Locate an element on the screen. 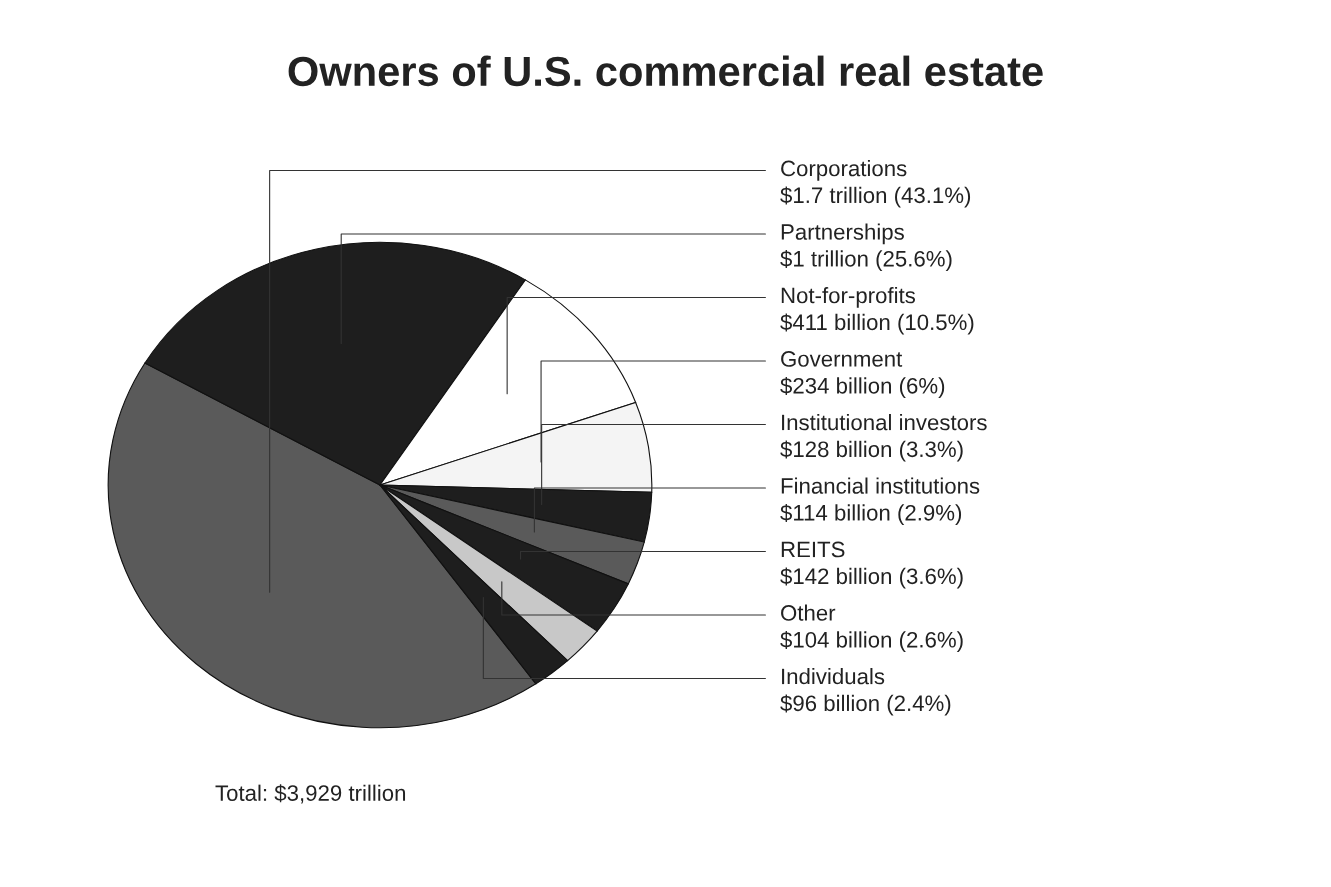  data-label: $114 billion (2.9%) is located at coordinates (871, 514).